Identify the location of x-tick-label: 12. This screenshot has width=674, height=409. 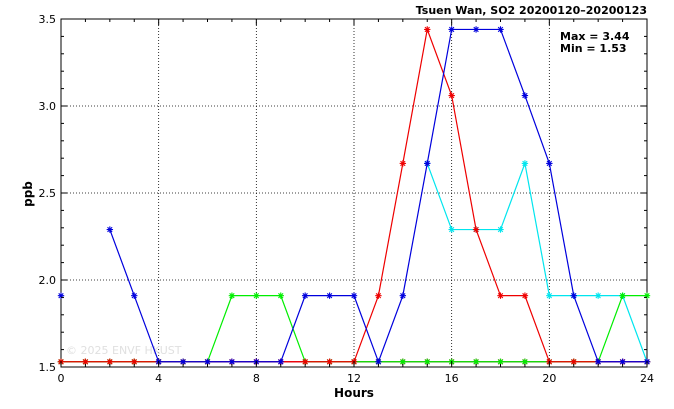
(354, 378).